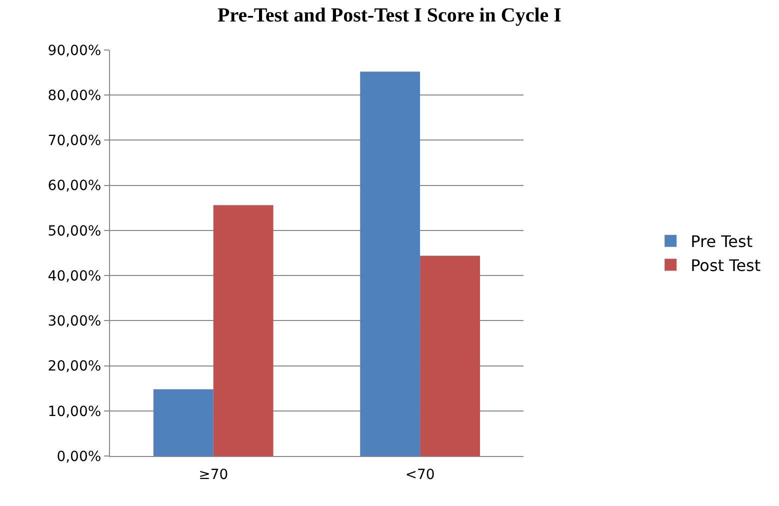 The image size is (779, 506). I want to click on y-tick-label: 30,00%, so click(75, 322).